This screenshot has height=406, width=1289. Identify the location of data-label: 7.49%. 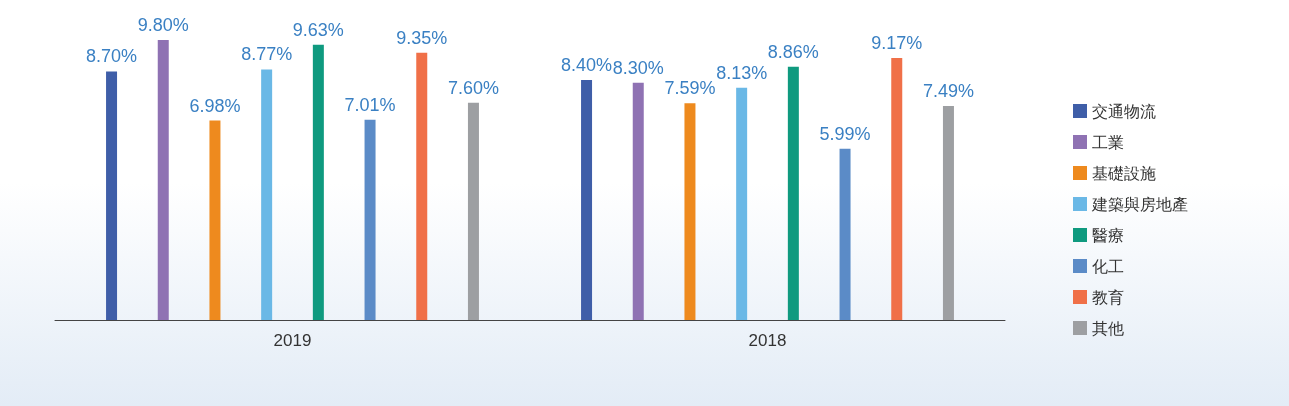
(948, 91).